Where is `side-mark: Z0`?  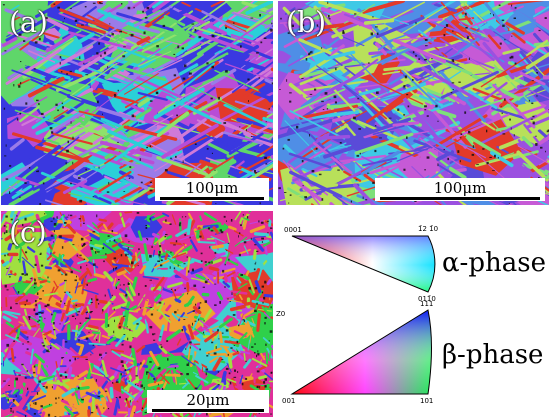
side-mark: Z0 is located at coordinates (281, 314).